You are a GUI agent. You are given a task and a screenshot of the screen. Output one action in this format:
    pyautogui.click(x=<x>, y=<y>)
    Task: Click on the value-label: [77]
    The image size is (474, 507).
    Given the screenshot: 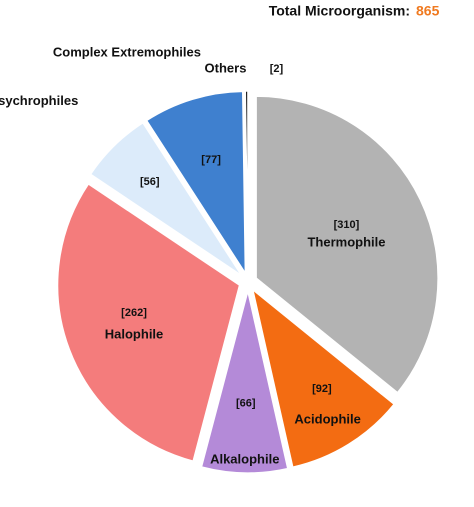 What is the action you would take?
    pyautogui.click(x=211, y=160)
    